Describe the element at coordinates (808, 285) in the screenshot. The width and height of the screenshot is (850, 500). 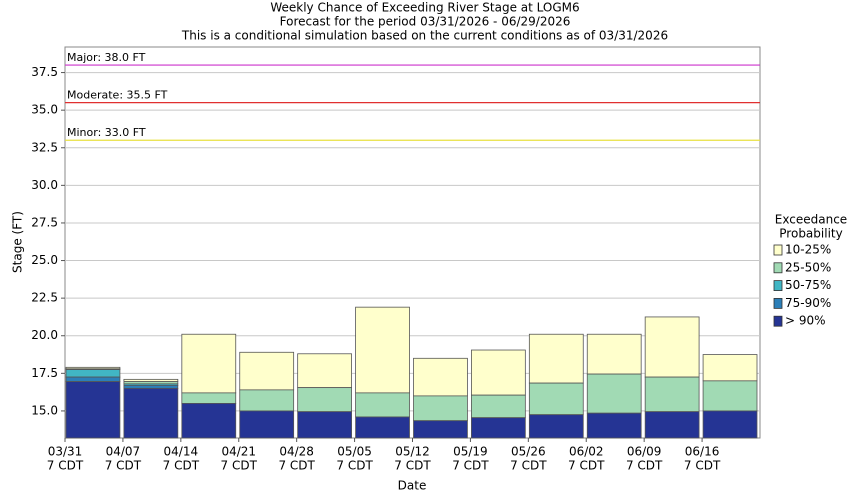
I see `legend-label: 50-75%` at that location.